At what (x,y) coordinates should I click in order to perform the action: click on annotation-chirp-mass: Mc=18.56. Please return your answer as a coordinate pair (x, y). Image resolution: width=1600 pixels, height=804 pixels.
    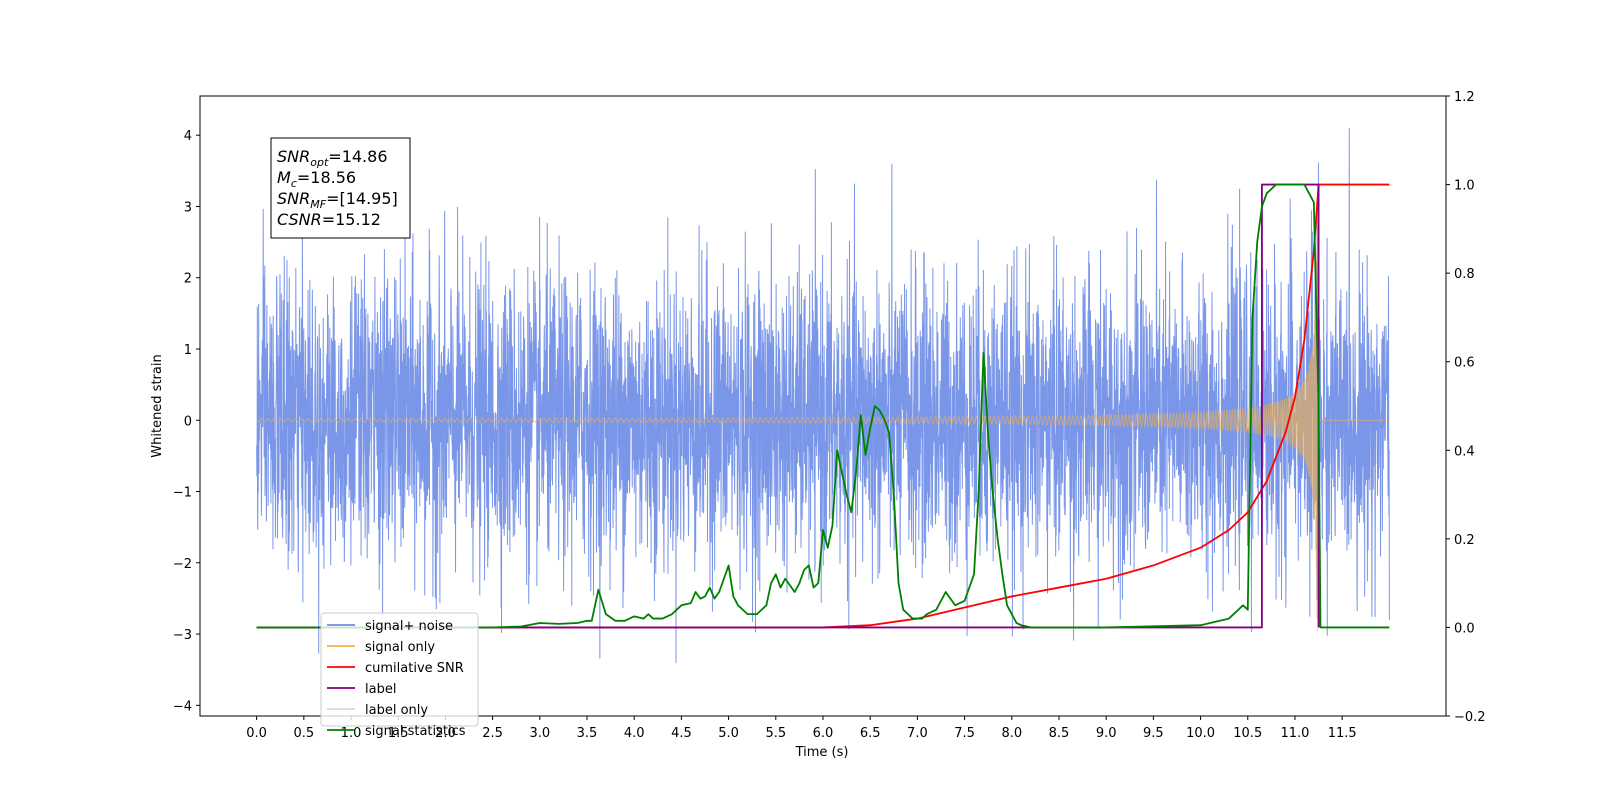
    Looking at the image, I should click on (316, 179).